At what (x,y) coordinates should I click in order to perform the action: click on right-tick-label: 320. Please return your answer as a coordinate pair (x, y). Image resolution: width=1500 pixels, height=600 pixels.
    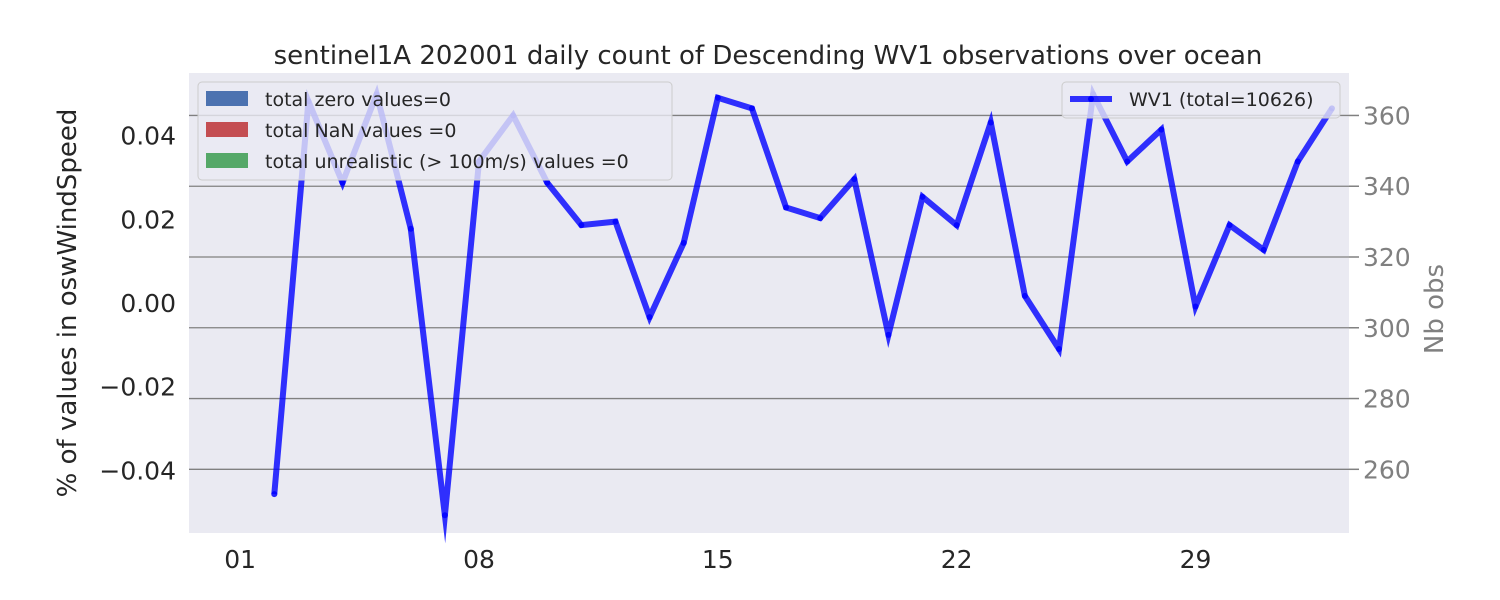
    Looking at the image, I should click on (1387, 257).